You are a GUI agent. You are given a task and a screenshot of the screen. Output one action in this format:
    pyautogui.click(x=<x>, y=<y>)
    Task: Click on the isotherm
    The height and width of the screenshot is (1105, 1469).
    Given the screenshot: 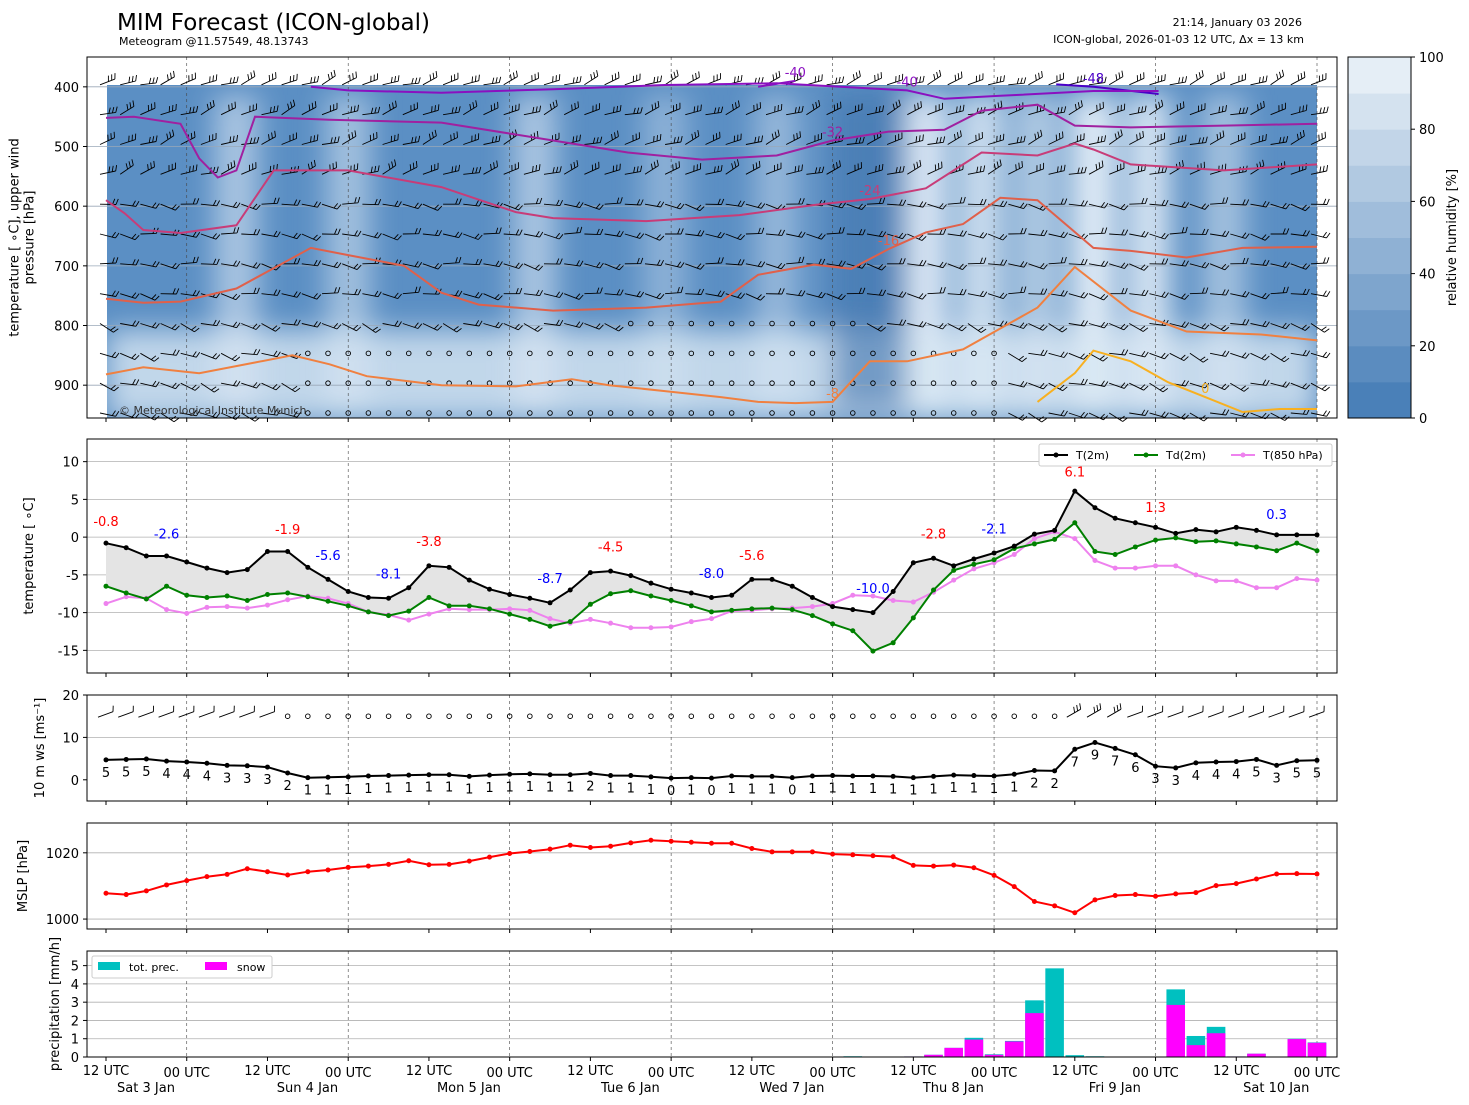 What is the action you would take?
    pyautogui.click(x=711, y=188)
    